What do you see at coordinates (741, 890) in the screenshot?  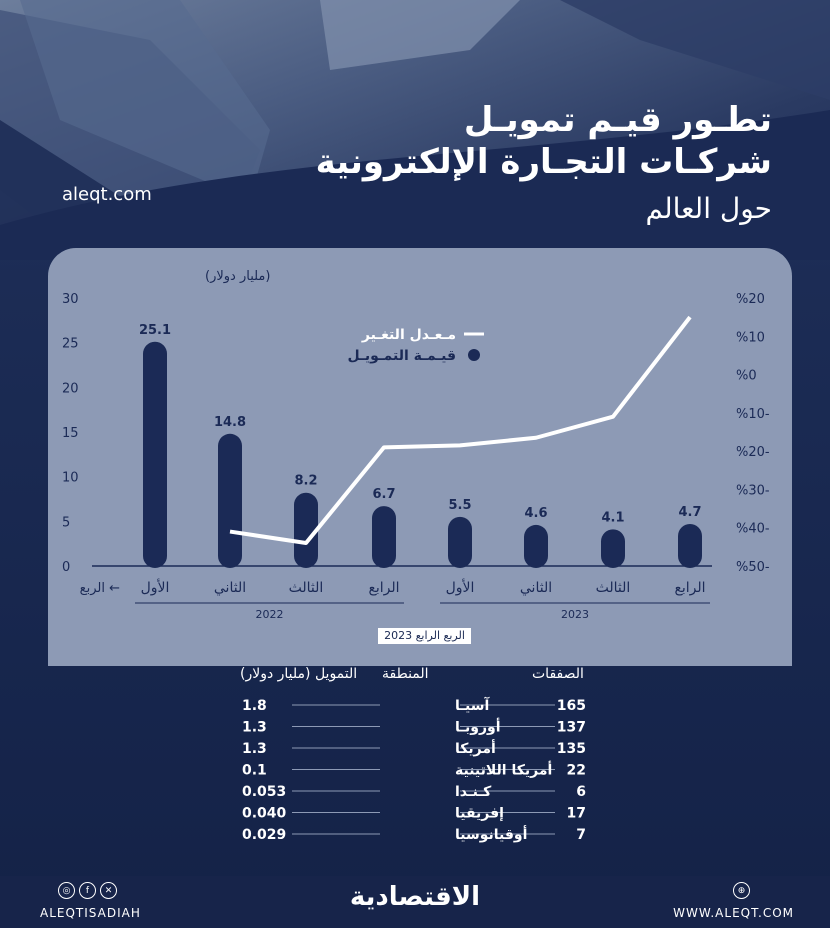 I see `globe-icon: ⊕` at bounding box center [741, 890].